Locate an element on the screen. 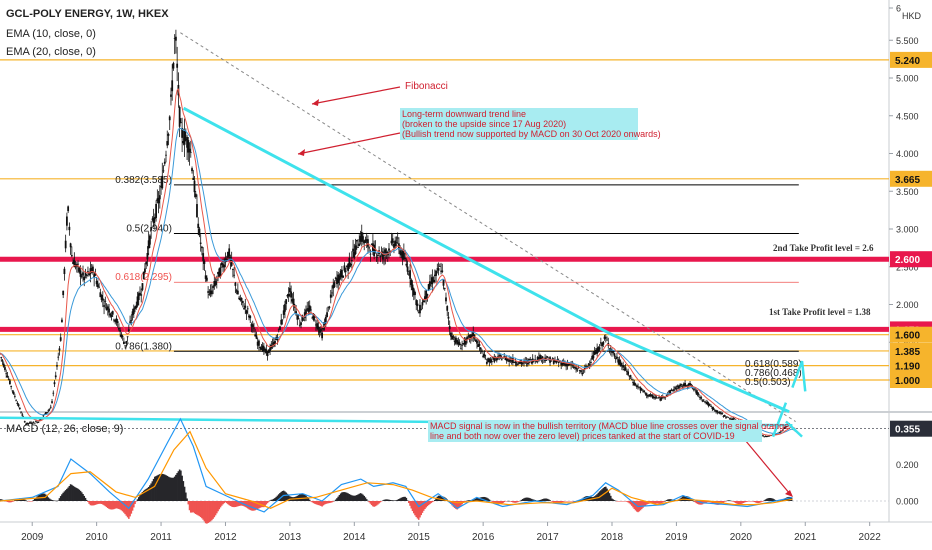 This screenshot has height=550, width=932. price-tick-label: 4.000 is located at coordinates (907, 154).